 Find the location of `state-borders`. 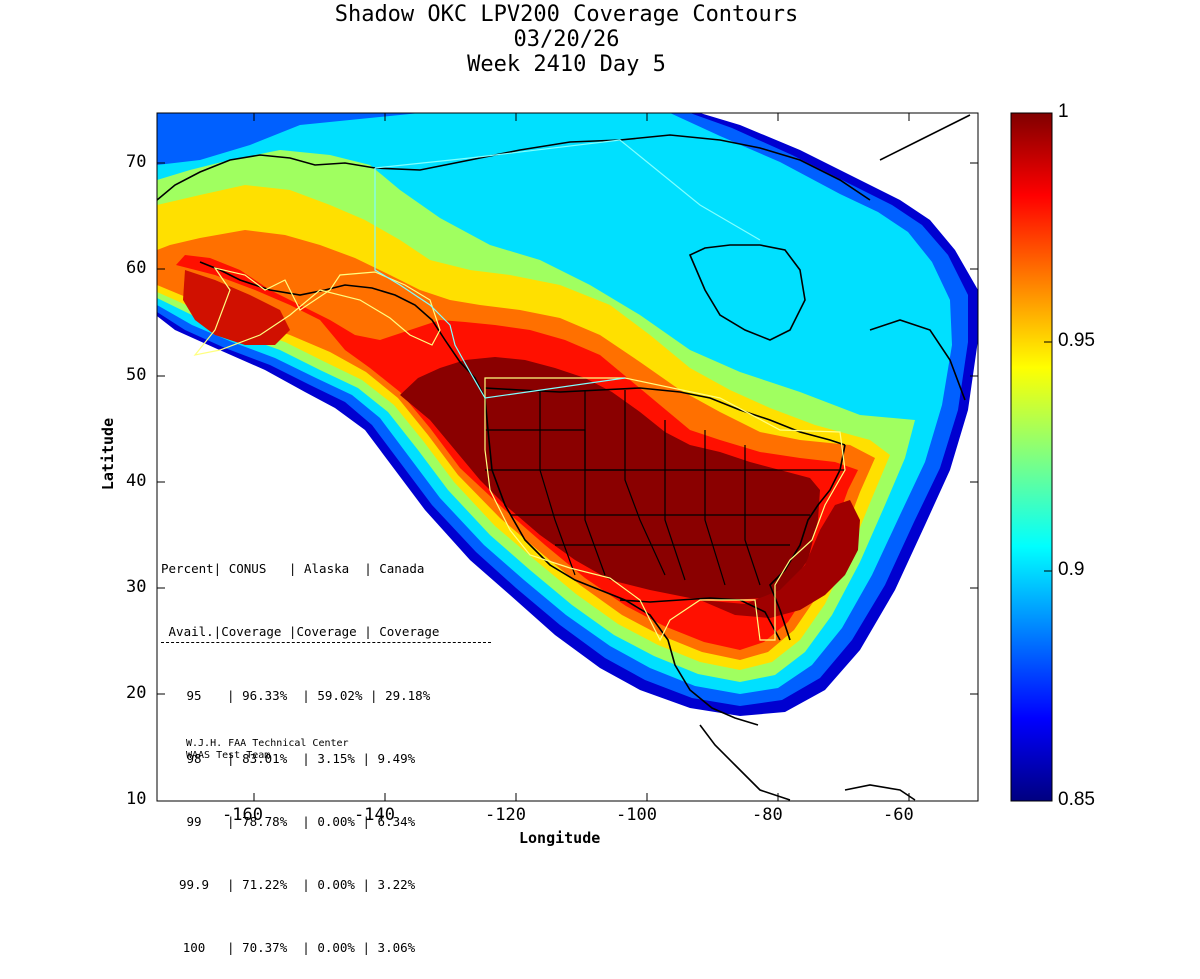

state-borders is located at coordinates (665, 488).